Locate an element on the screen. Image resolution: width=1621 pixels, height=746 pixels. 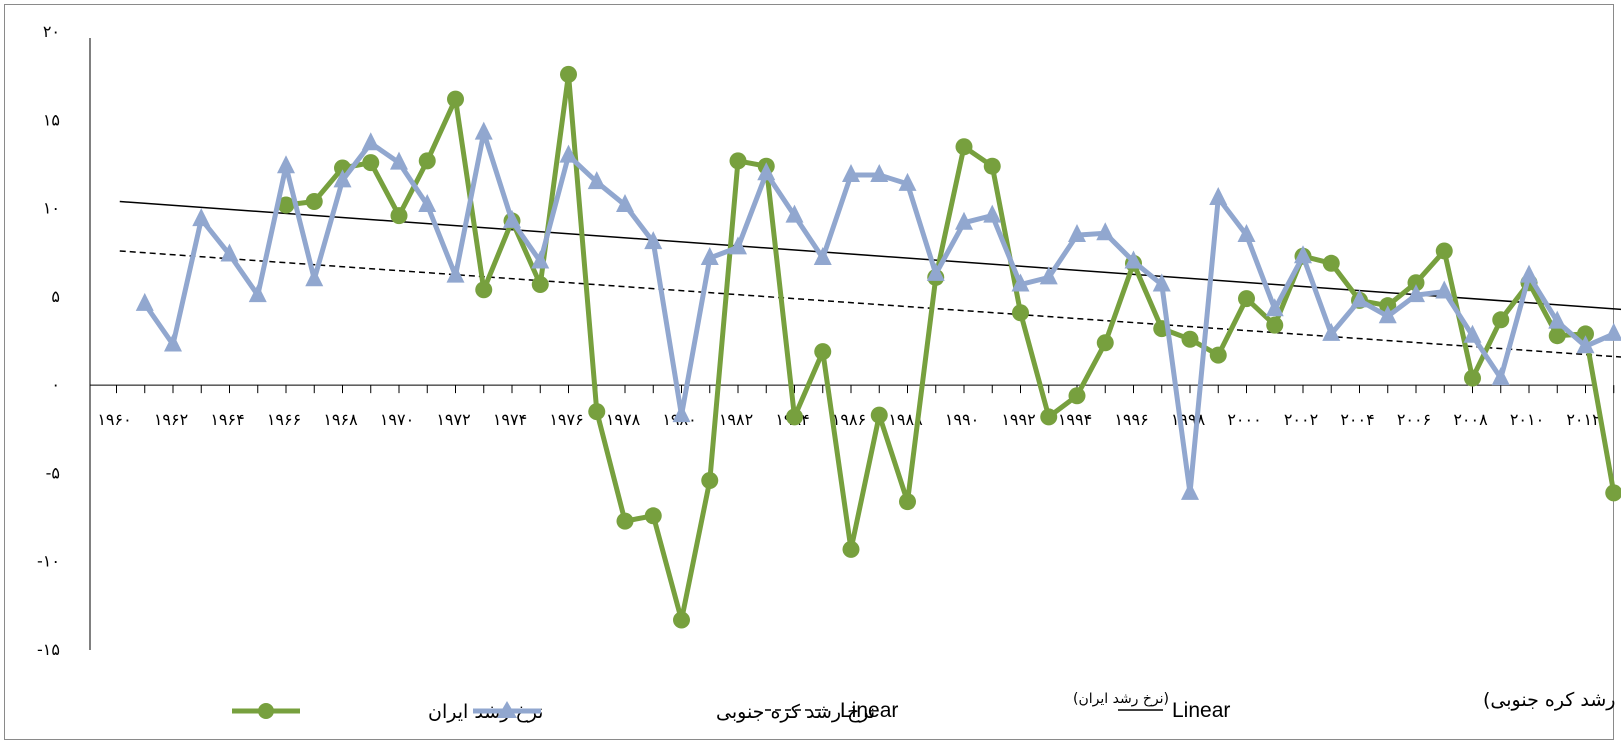
trendline-solid is located at coordinates (870, 255).